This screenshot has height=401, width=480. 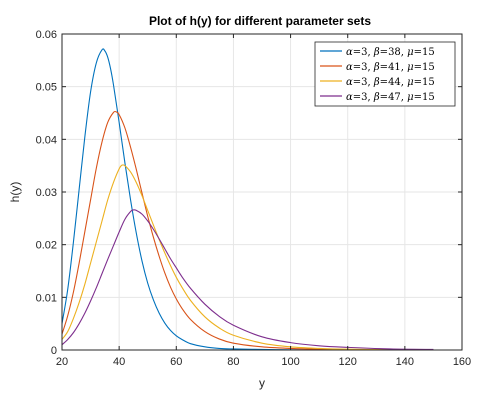 What do you see at coordinates (290, 362) in the screenshot?
I see `x-tick-label: 100` at bounding box center [290, 362].